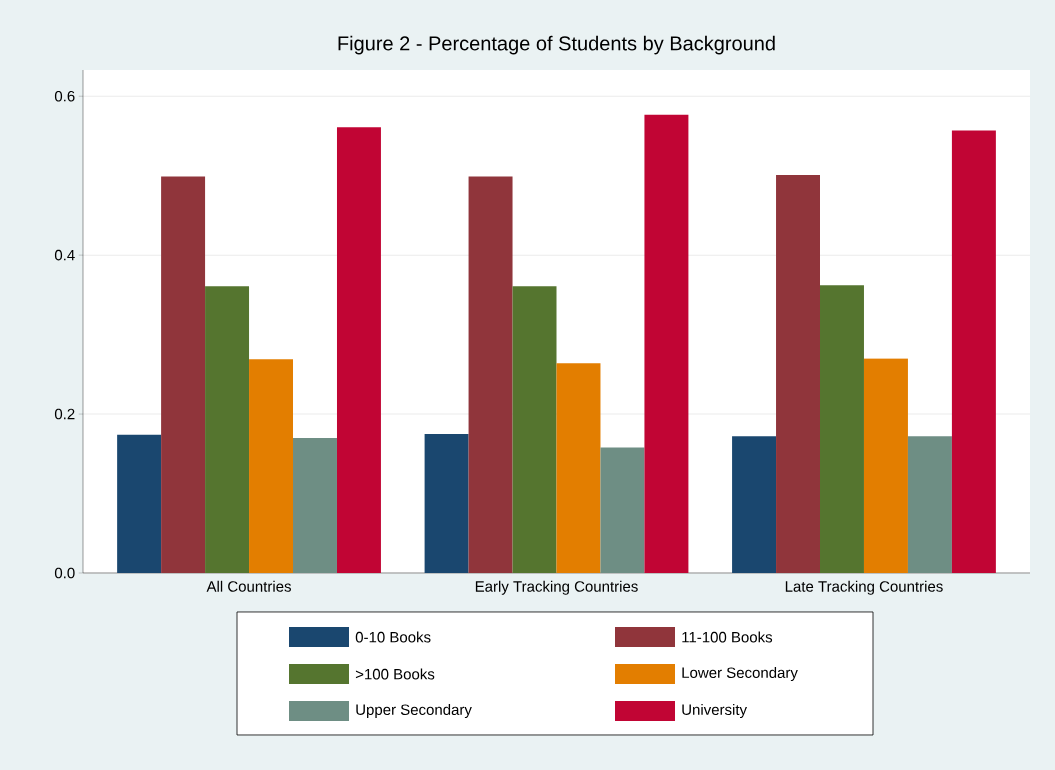  Describe the element at coordinates (248, 586) in the screenshot. I see `x-tick-label: All Countries` at that location.